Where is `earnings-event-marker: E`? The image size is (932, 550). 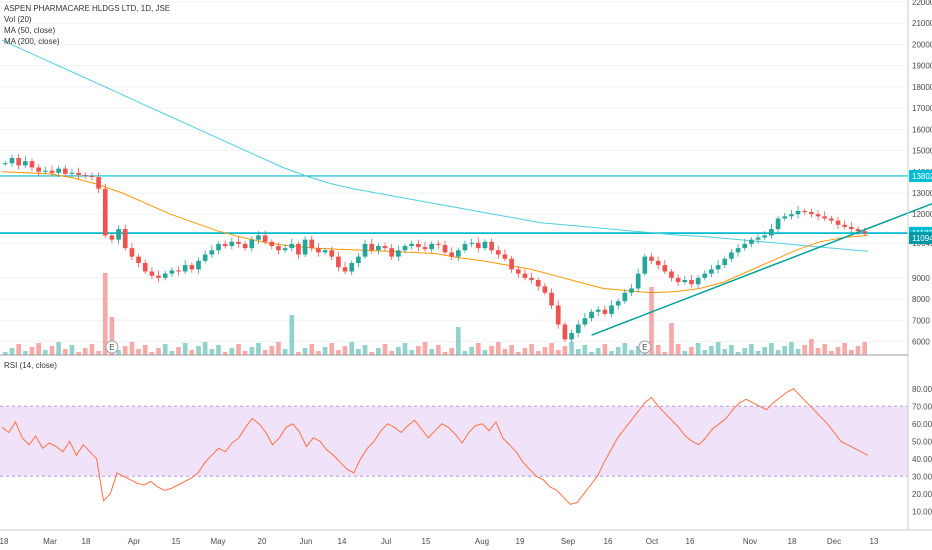
earnings-event-marker: E is located at coordinates (645, 347).